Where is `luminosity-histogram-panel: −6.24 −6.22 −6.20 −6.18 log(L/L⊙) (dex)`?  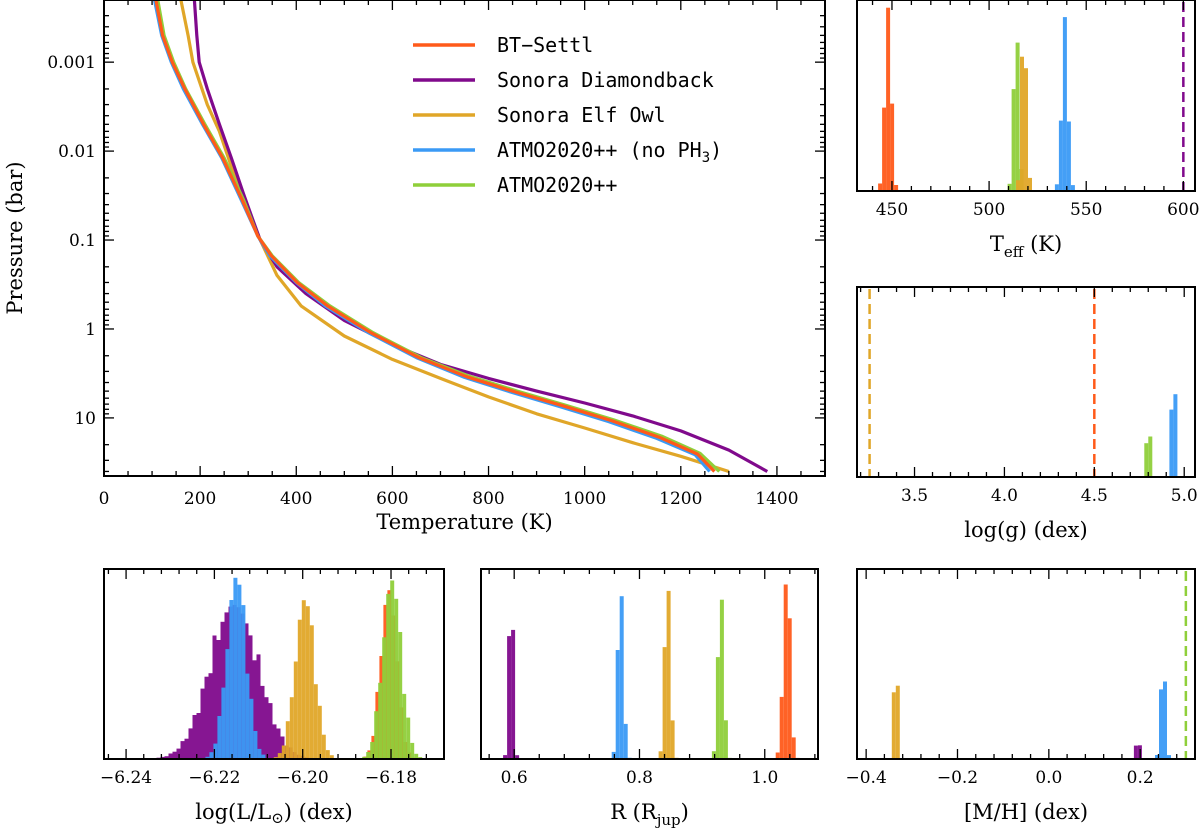
luminosity-histogram-panel: −6.24 −6.22 −6.20 −6.18 log(L/L⊙) (dex) is located at coordinates (272, 697).